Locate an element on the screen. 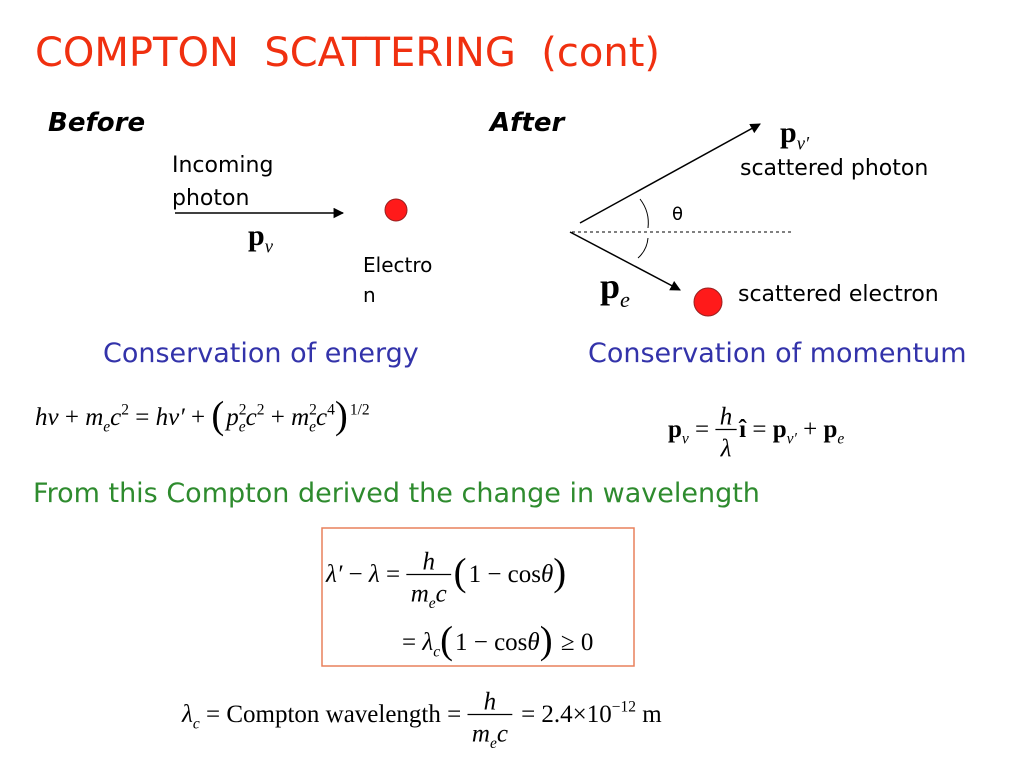 The height and width of the screenshot is (768, 1024). wavelength-shift-equation: λ′ − λ = hm e c(1 − cos θ) is located at coordinates (445, 580).